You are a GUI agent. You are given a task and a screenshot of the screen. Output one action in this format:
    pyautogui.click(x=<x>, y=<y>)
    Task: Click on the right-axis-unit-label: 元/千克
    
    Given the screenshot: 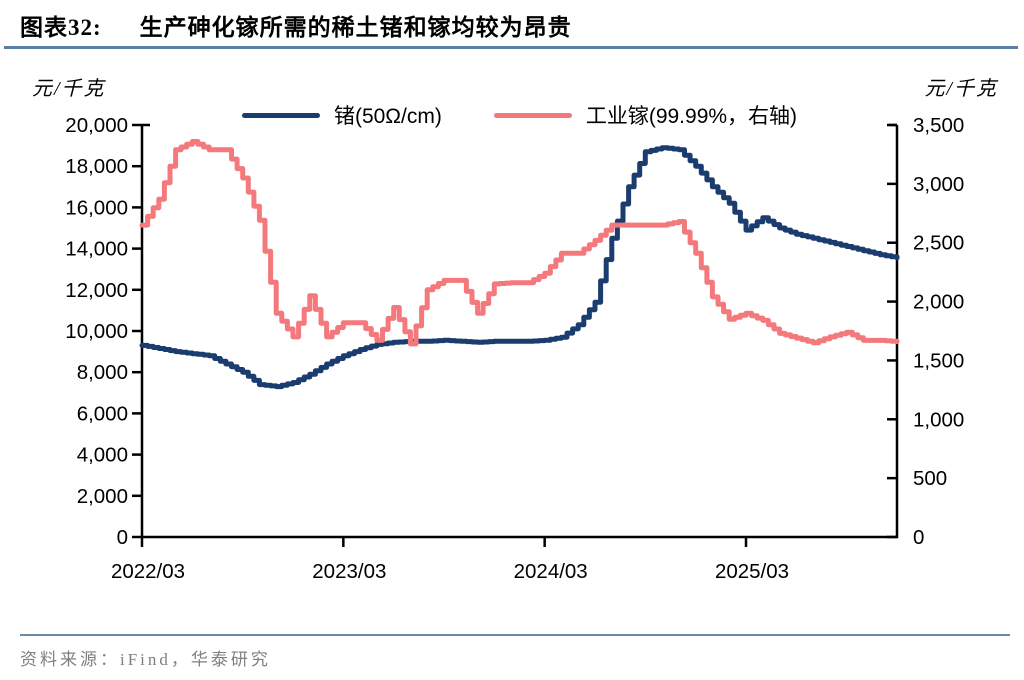 What is the action you would take?
    pyautogui.click(x=961, y=89)
    